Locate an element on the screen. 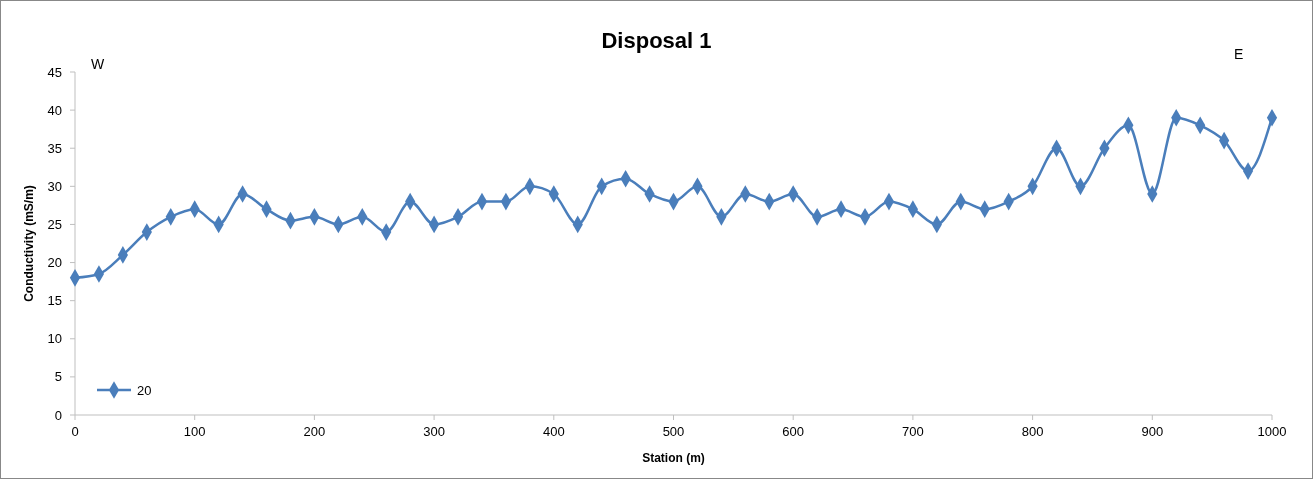  x-tick-label: 0 is located at coordinates (75, 431).